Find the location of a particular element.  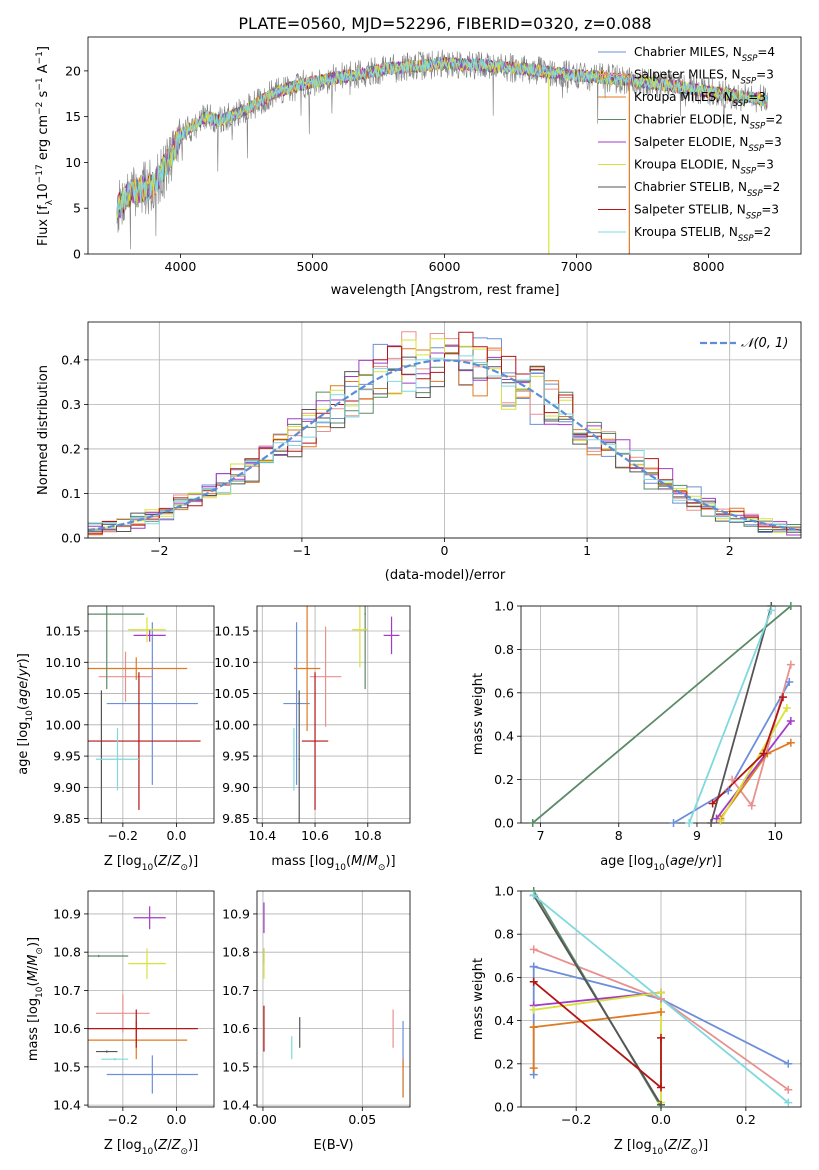

plot-area is located at coordinates (144, 714).